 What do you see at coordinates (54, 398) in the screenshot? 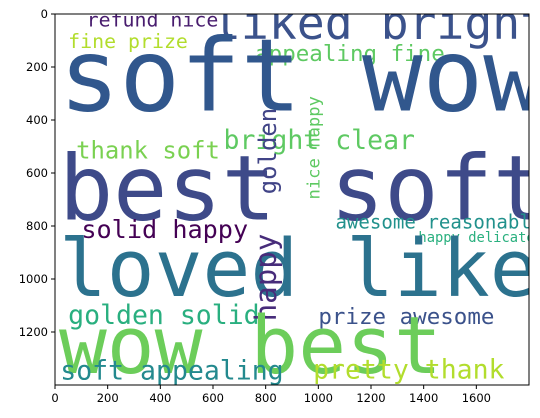
I see `x-tick-label-0: 0` at bounding box center [54, 398].